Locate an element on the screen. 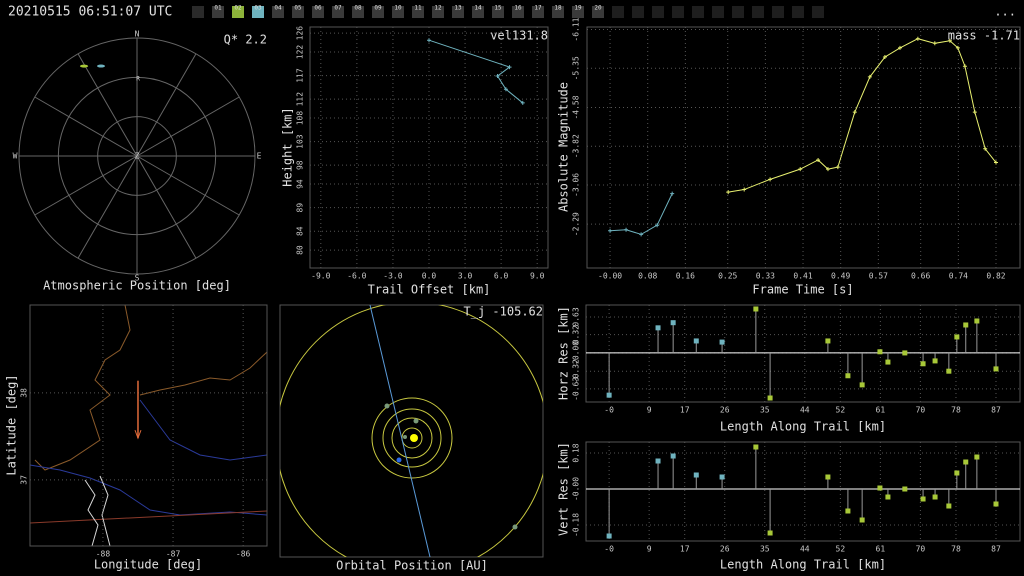  timestamp: 20210515 06:51:07 UTC is located at coordinates (90, 12).